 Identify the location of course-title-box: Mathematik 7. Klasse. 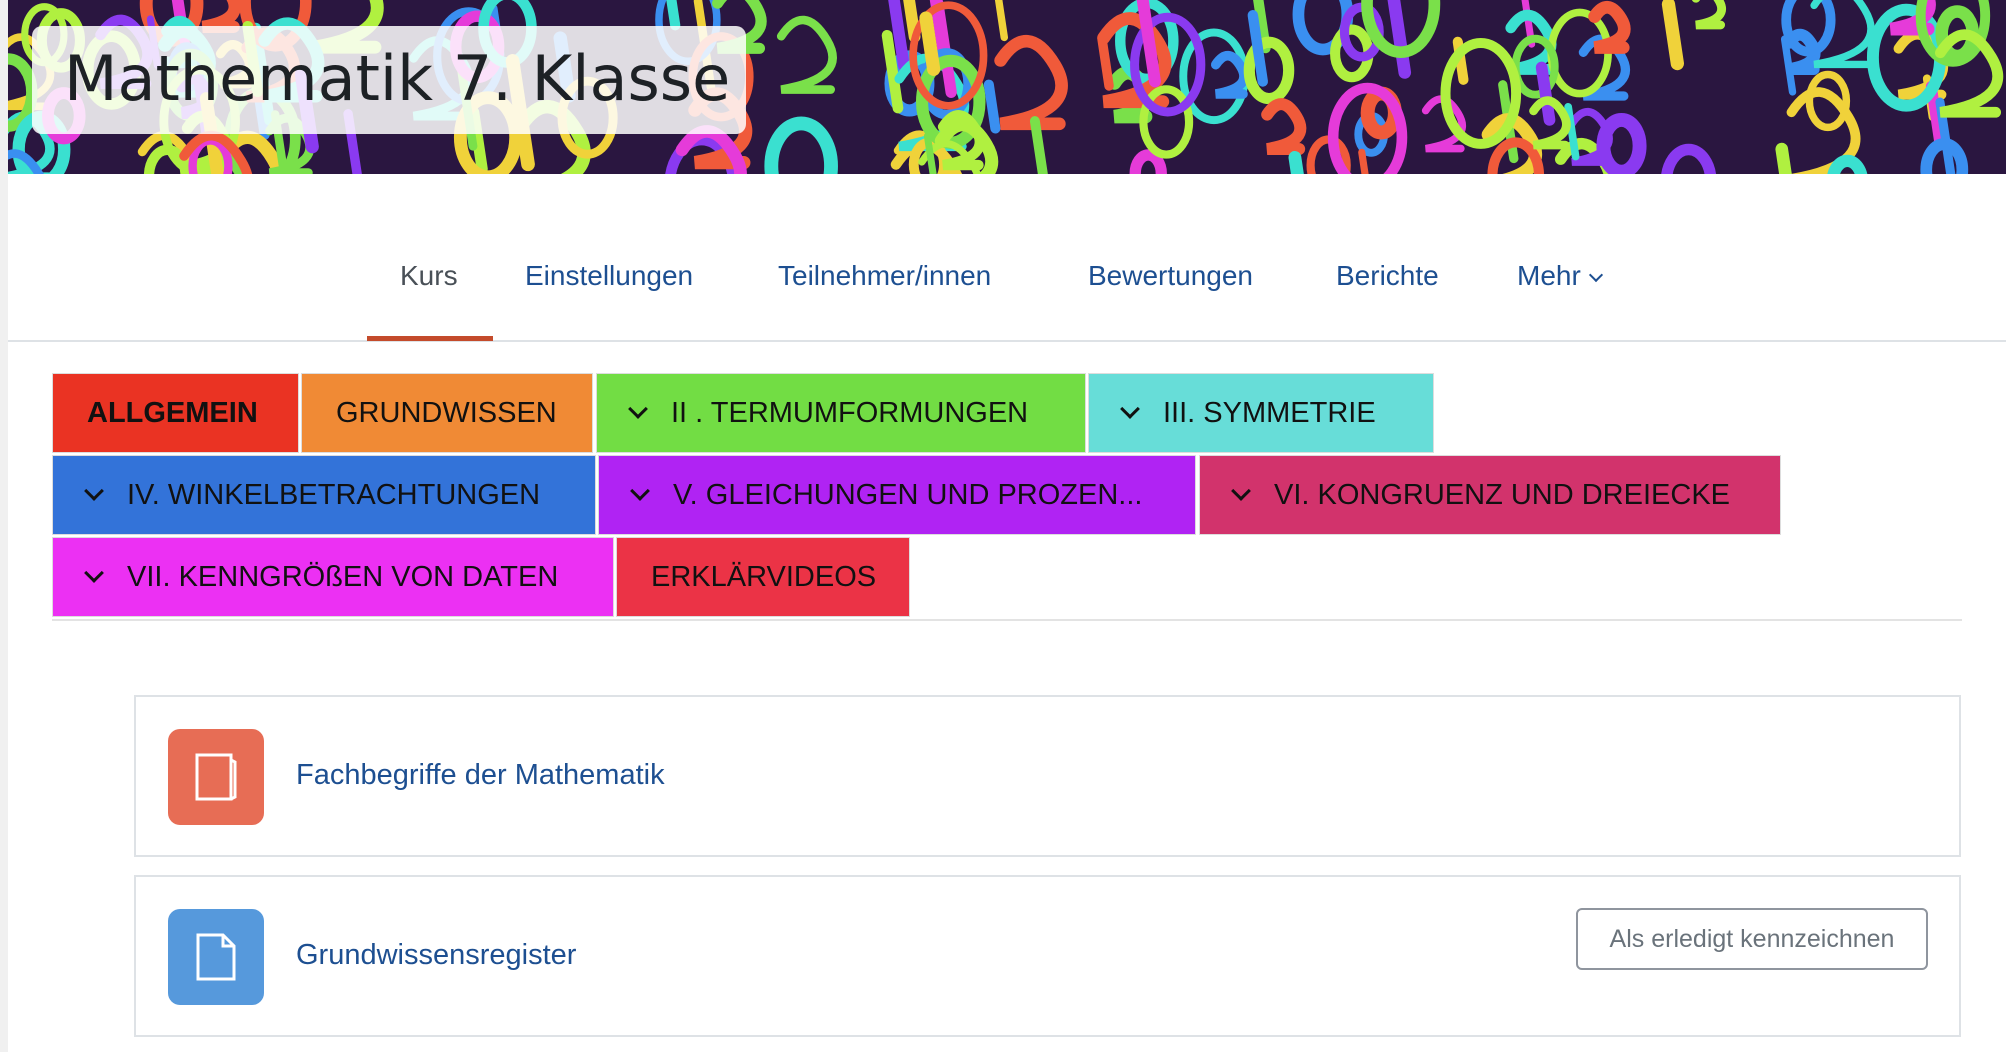
(389, 80).